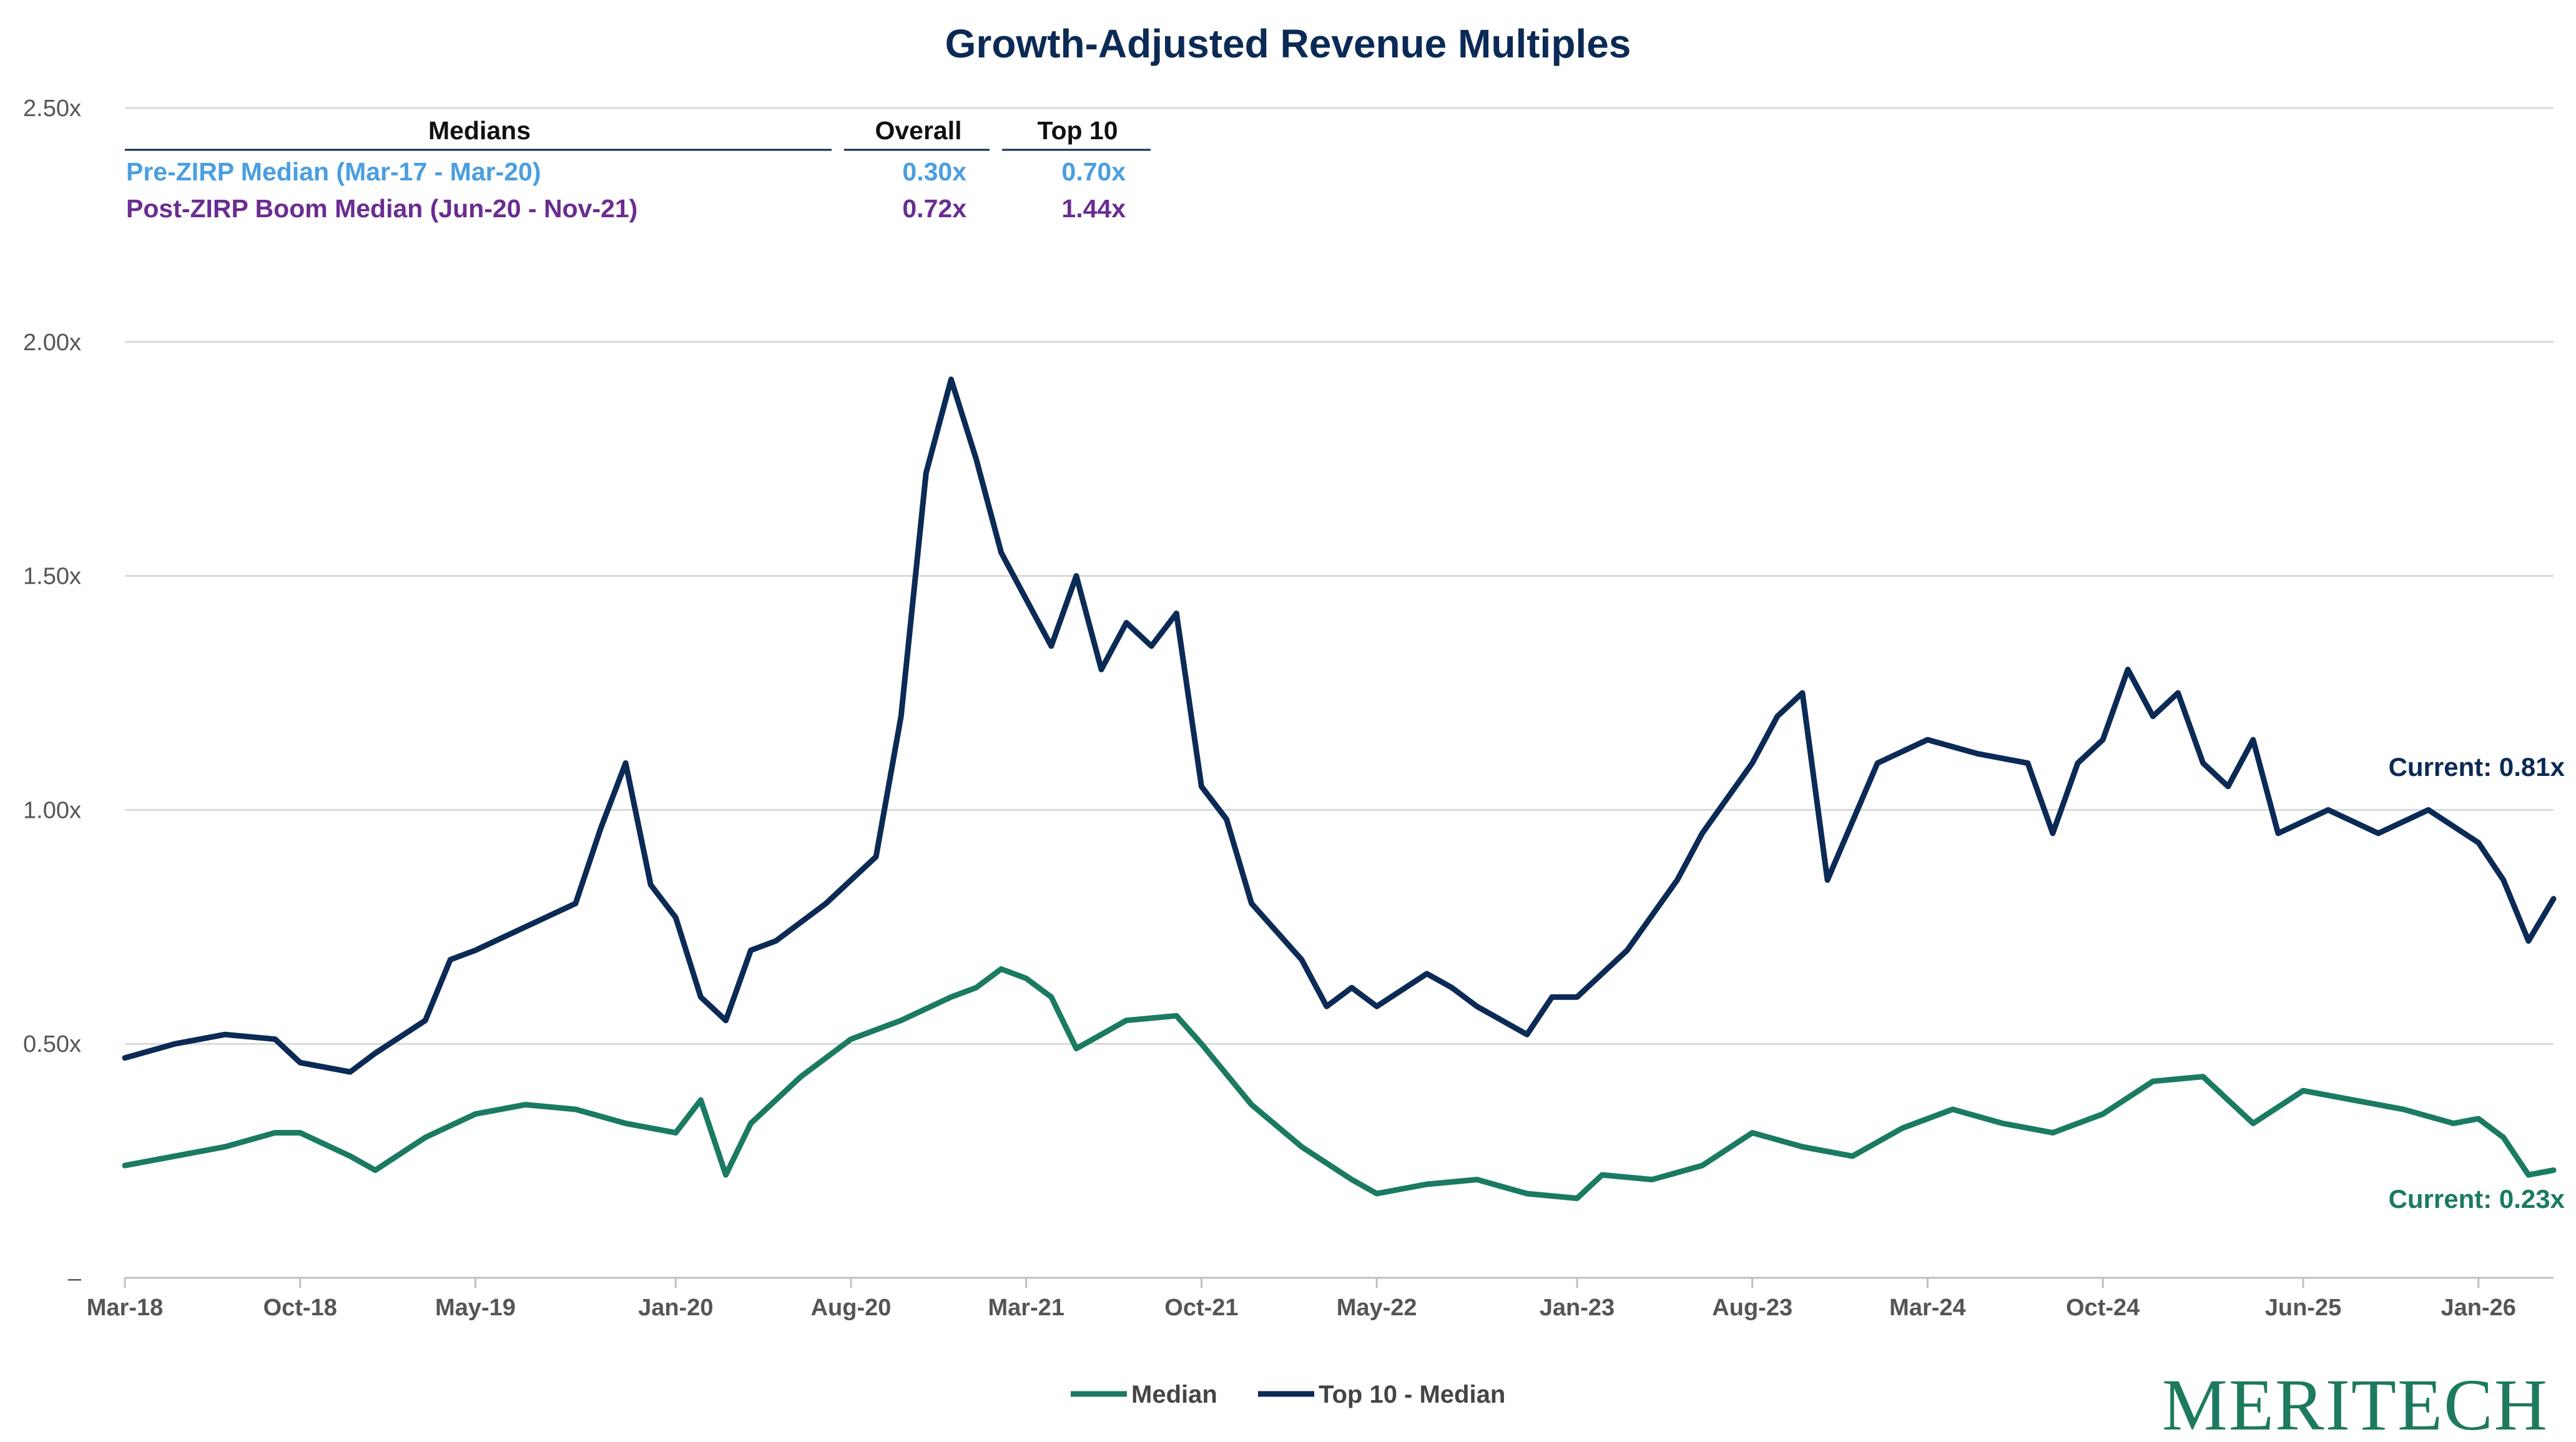 The width and height of the screenshot is (2576, 1442). Describe the element at coordinates (1077, 130) in the screenshot. I see `table-header-top10: Top 10` at that location.